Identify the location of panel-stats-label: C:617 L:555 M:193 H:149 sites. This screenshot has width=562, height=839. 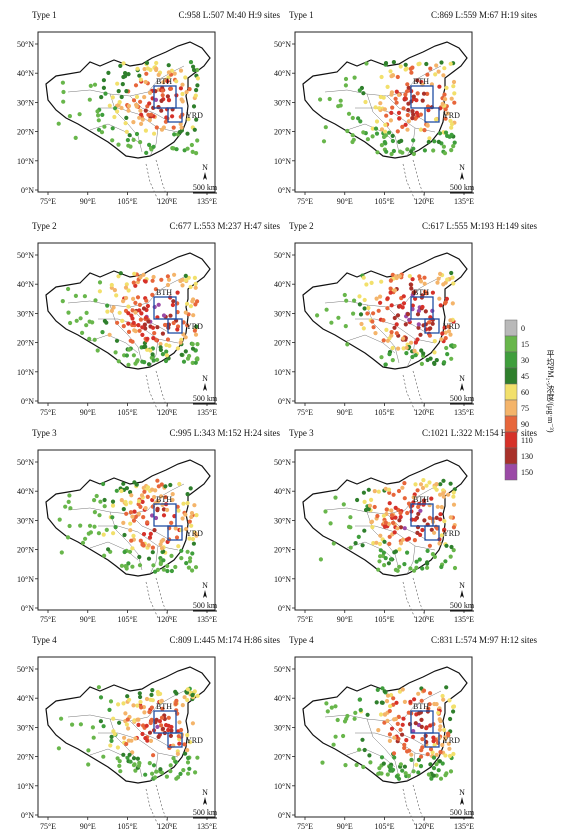
(479, 226).